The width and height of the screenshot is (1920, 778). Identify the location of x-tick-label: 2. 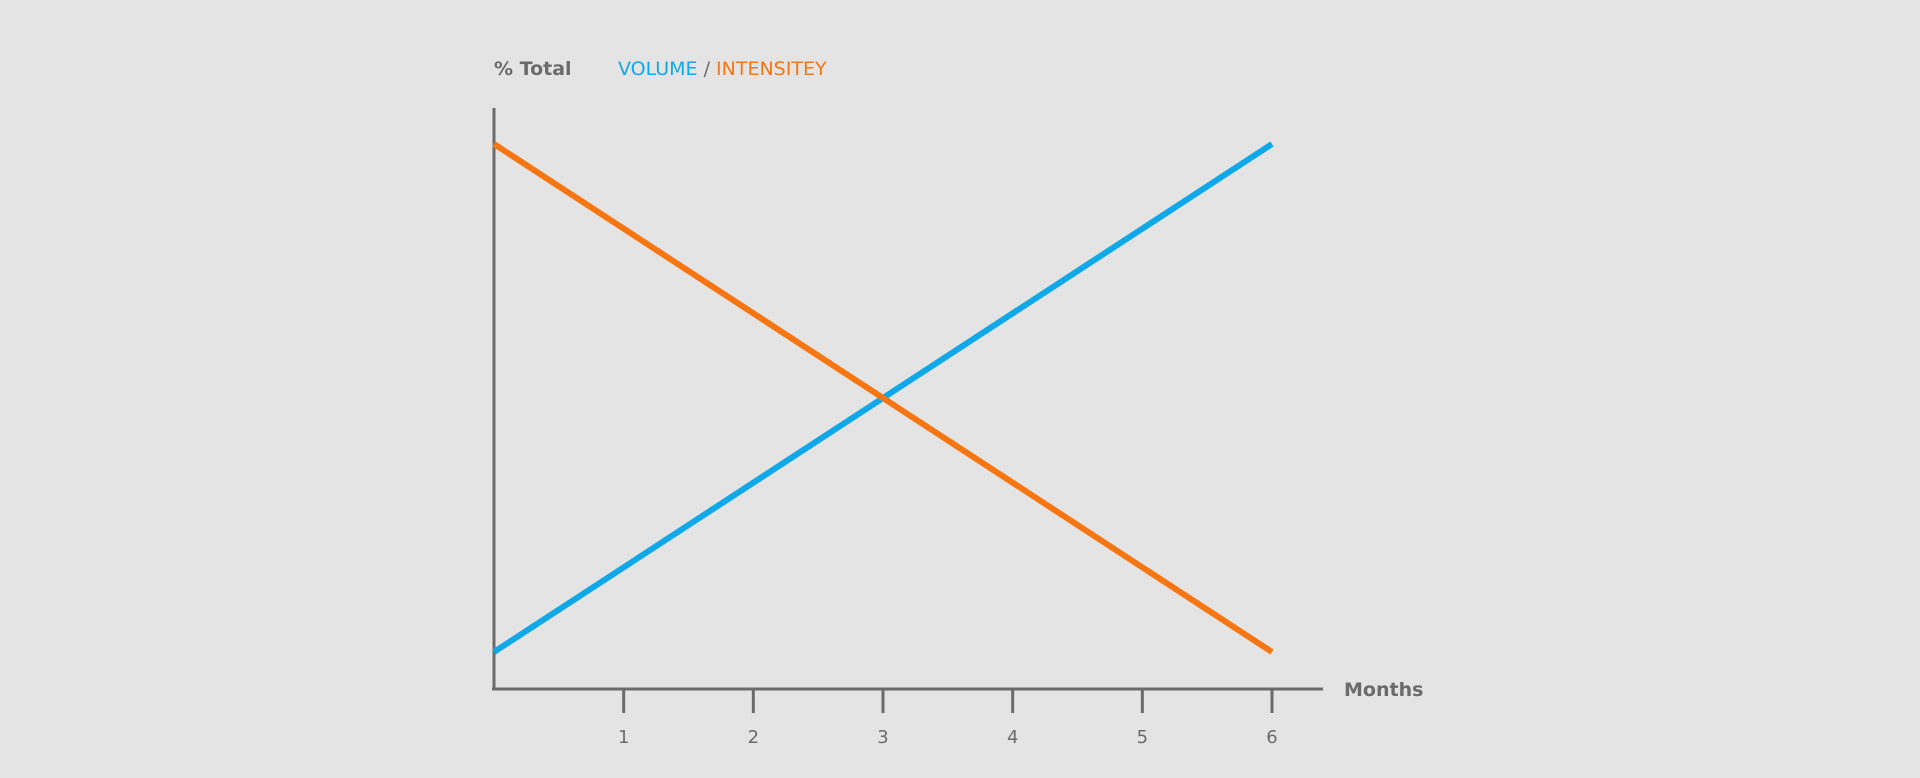
(753, 737).